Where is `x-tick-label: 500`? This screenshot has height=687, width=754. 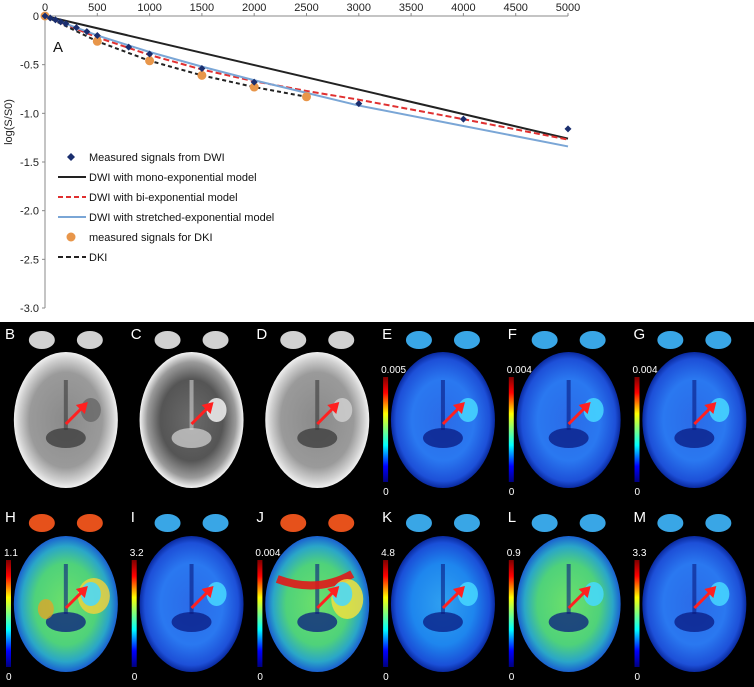 x-tick-label: 500 is located at coordinates (97, 8).